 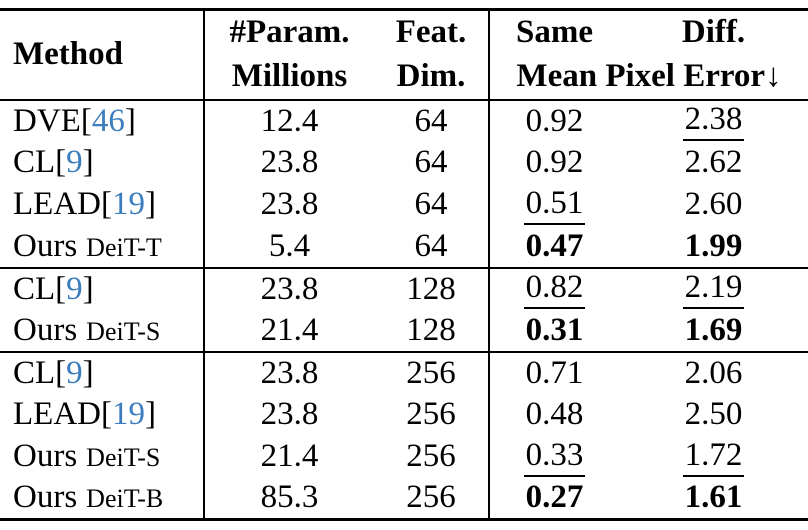 What do you see at coordinates (102, 498) in the screenshot?
I see `method-cell: Ours DeiT-B` at bounding box center [102, 498].